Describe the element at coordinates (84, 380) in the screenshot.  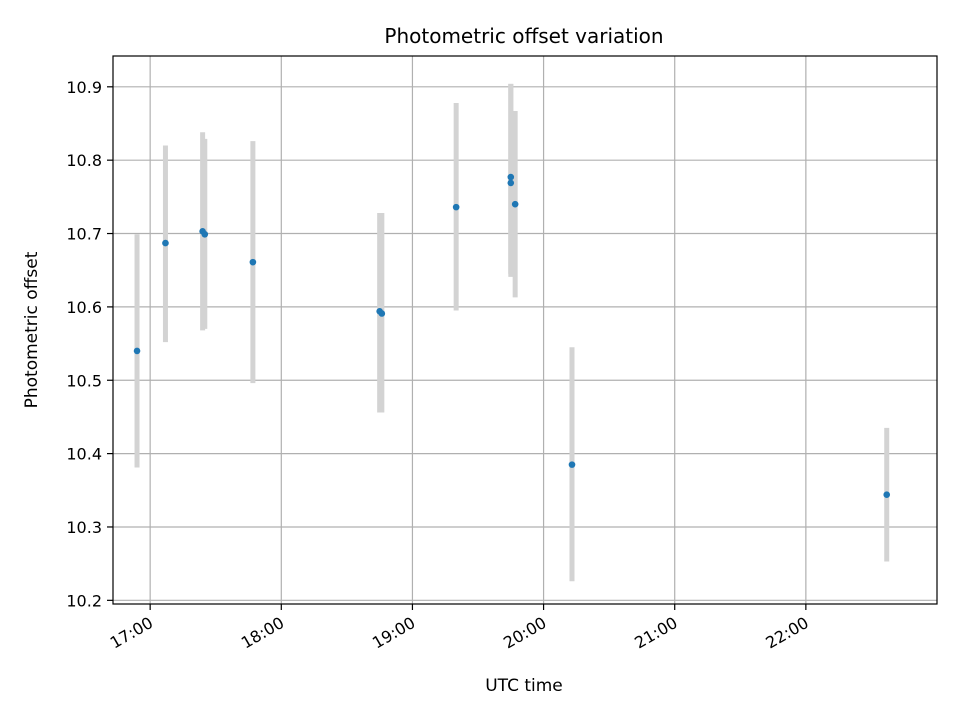
I see `y-tick-label: 10.5` at that location.